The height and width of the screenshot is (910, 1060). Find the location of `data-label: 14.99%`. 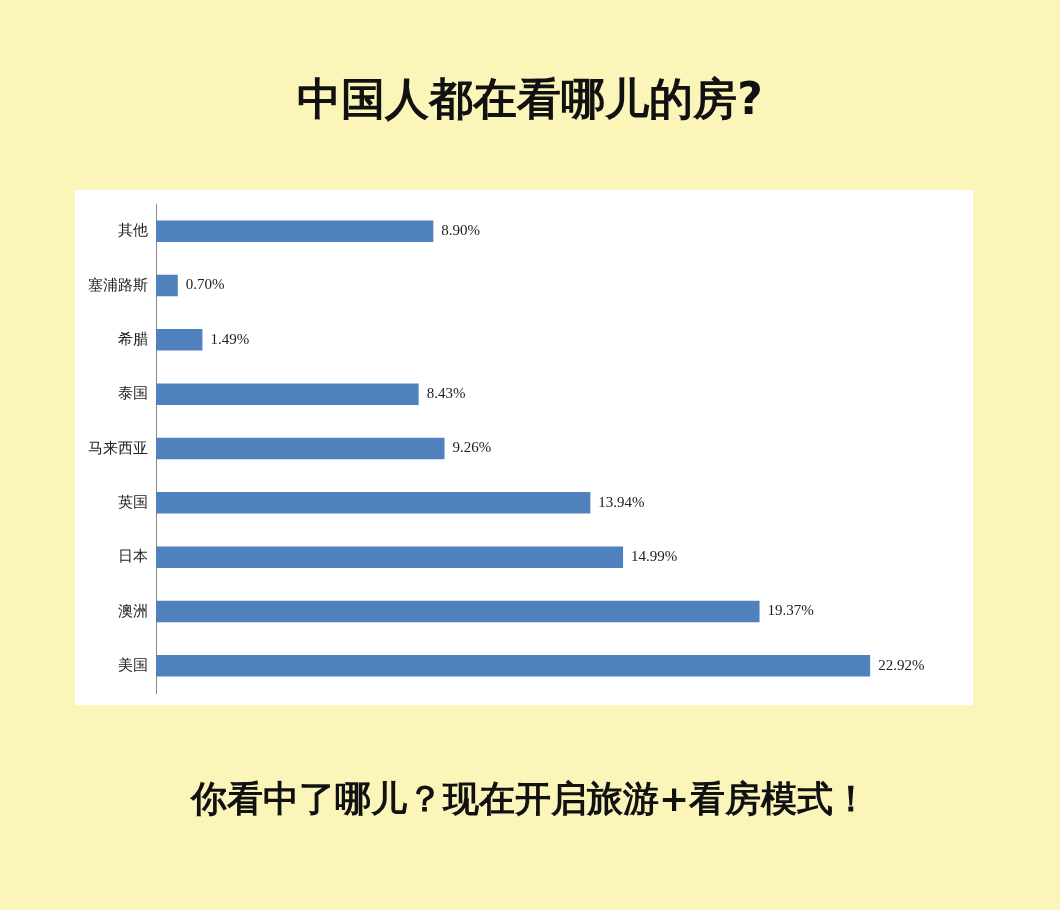

data-label: 14.99% is located at coordinates (654, 556).